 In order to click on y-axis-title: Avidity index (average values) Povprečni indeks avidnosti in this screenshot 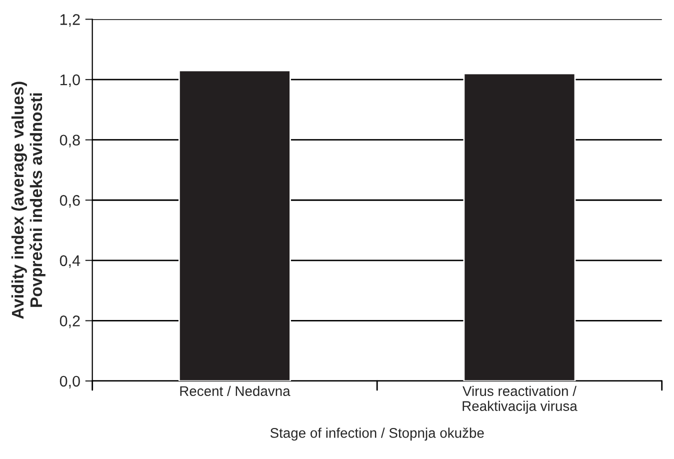, I will do `click(28, 200)`.